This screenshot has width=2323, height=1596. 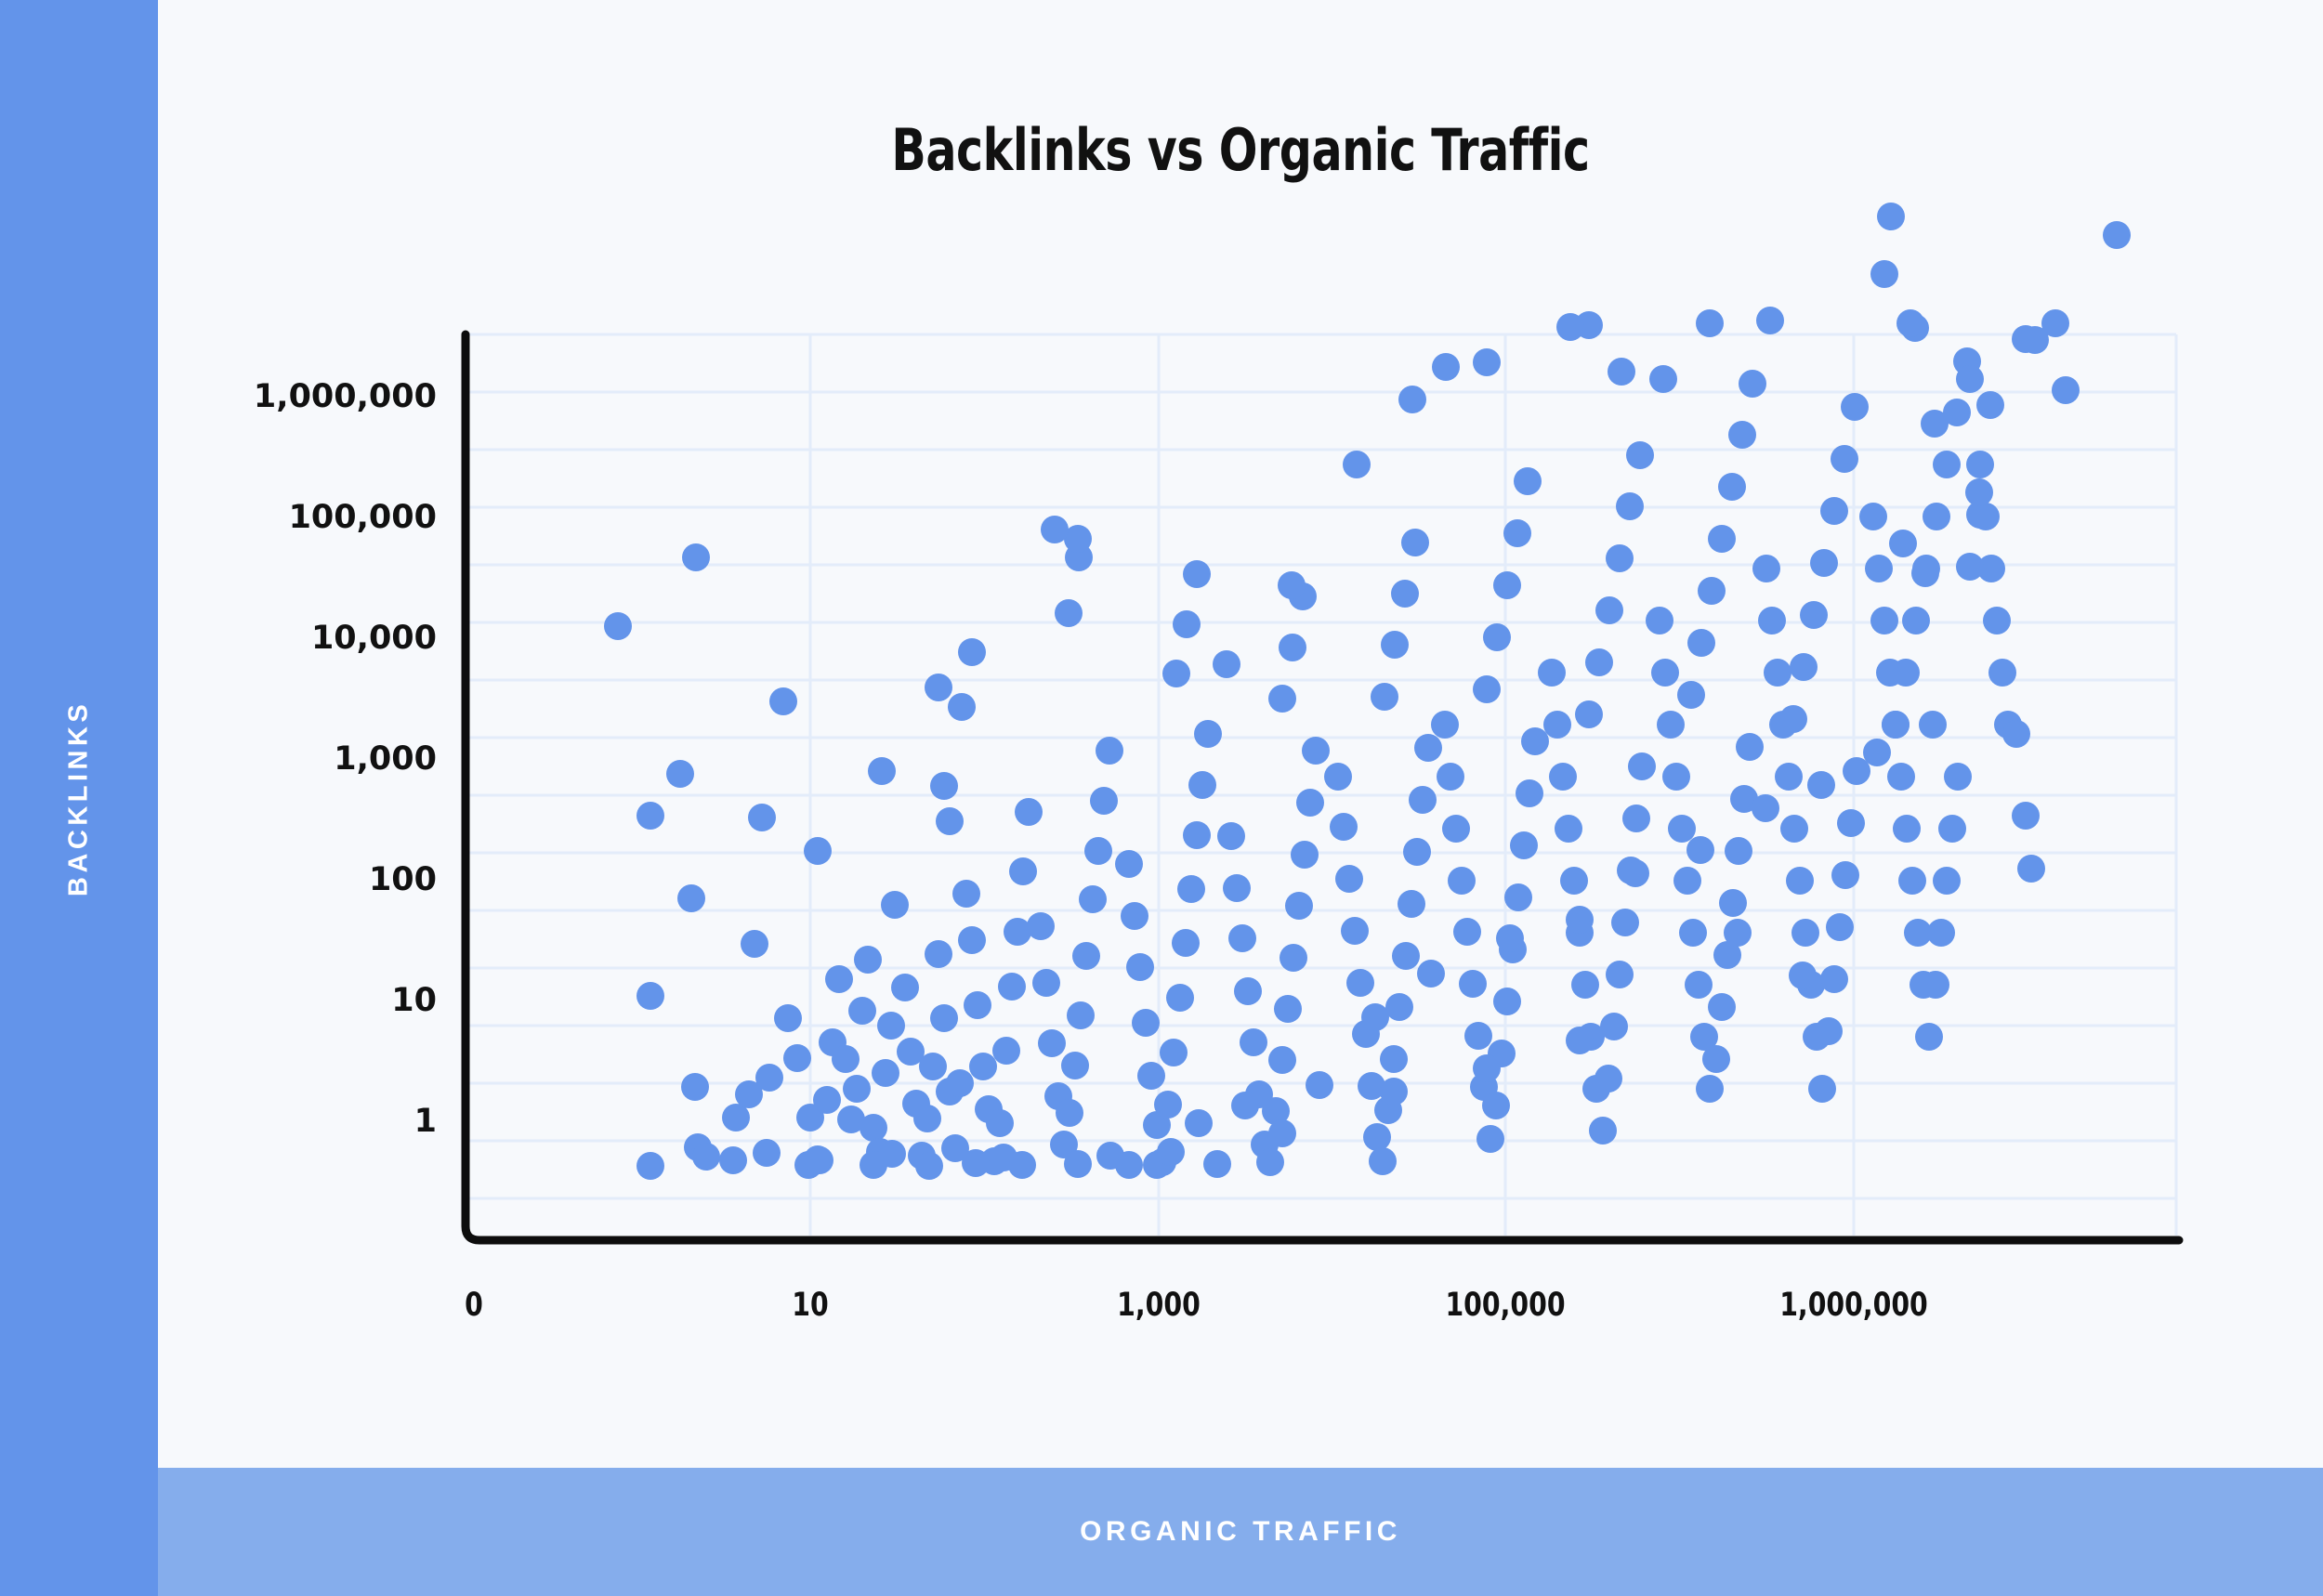 What do you see at coordinates (425, 1121) in the screenshot?
I see `y-tick-label: 1` at bounding box center [425, 1121].